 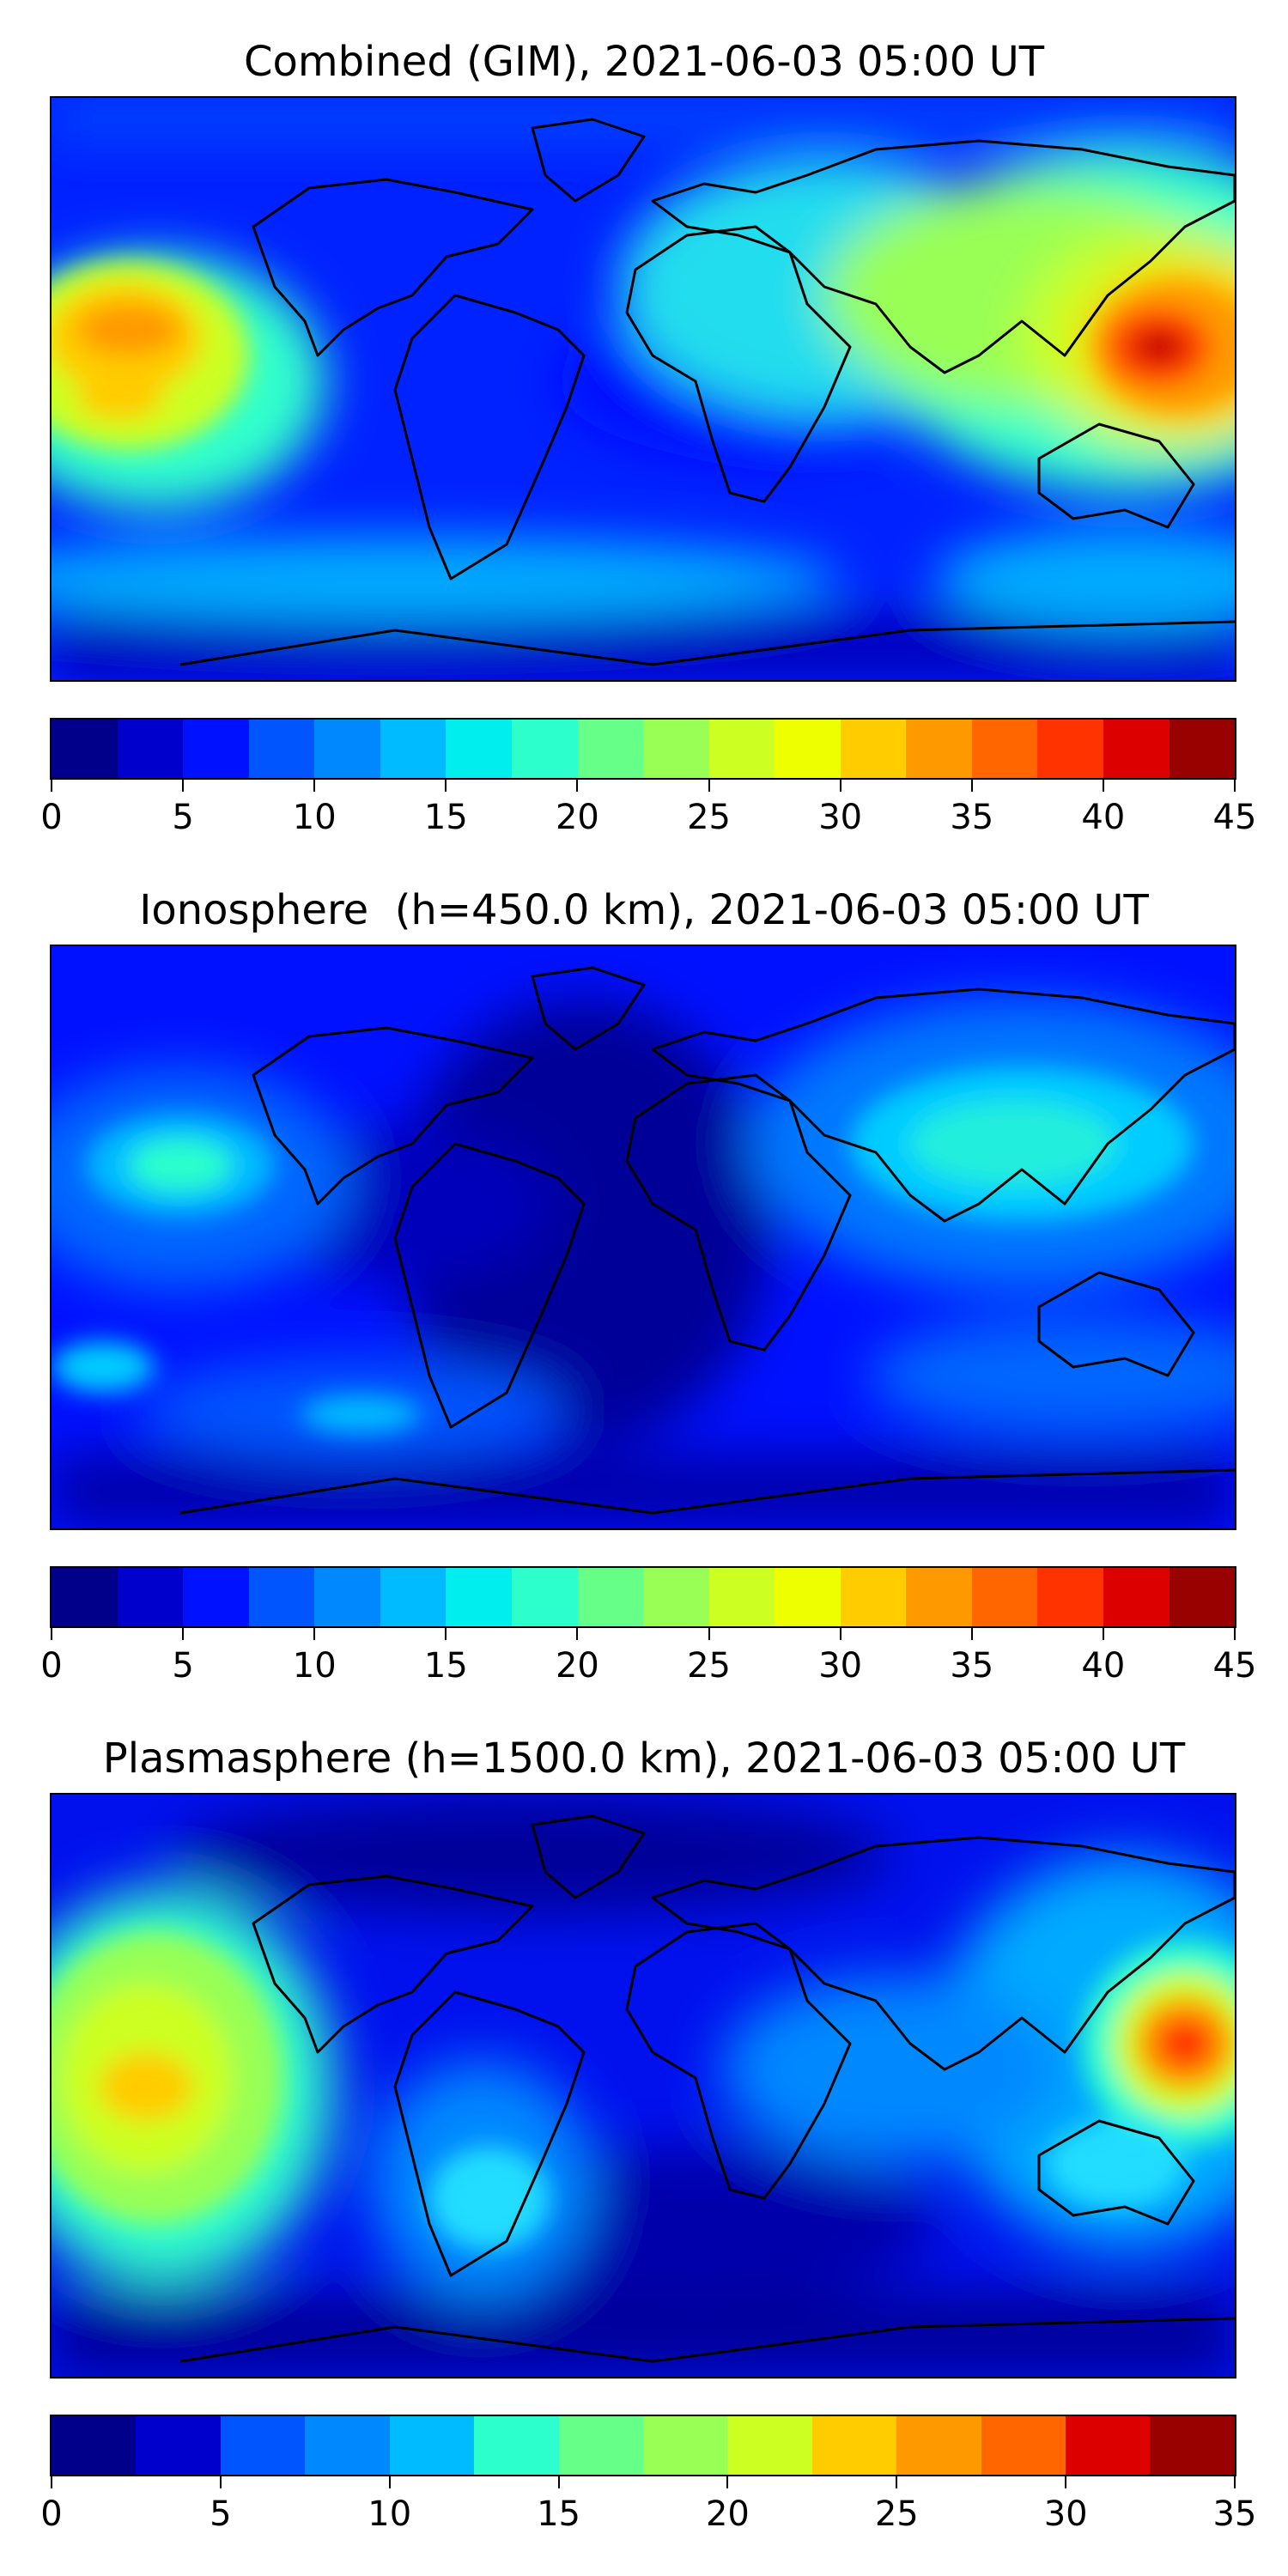 I want to click on colorbar-ticks: 0 5 10 15 20 25 30 35, so click(x=648, y=2504).